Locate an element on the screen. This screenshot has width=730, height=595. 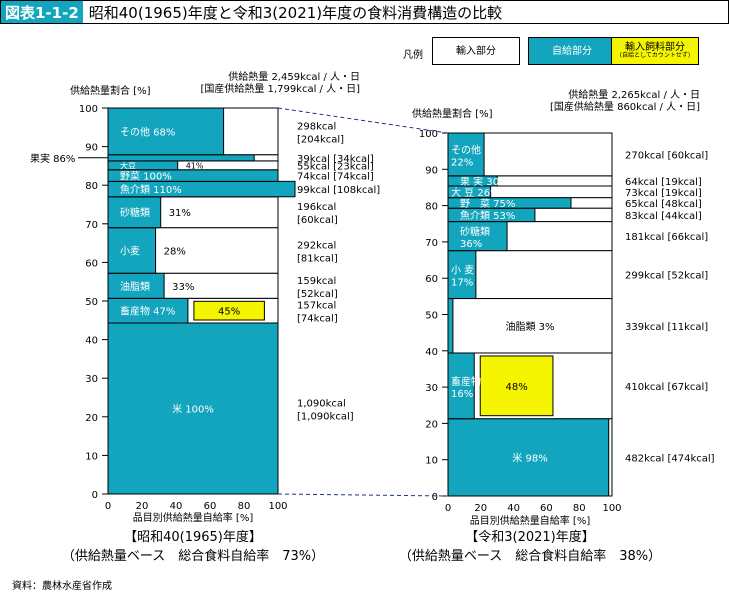
right-y-tick-label: 60 is located at coordinates (431, 279).